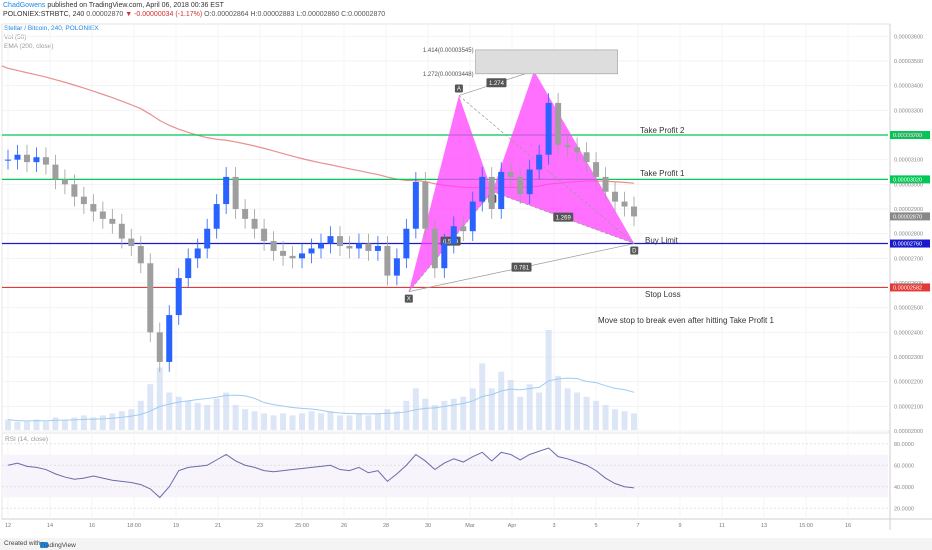 The image size is (932, 550). What do you see at coordinates (904, 466) in the screenshot?
I see `rsi-tick-label: 60.0000` at bounding box center [904, 466].